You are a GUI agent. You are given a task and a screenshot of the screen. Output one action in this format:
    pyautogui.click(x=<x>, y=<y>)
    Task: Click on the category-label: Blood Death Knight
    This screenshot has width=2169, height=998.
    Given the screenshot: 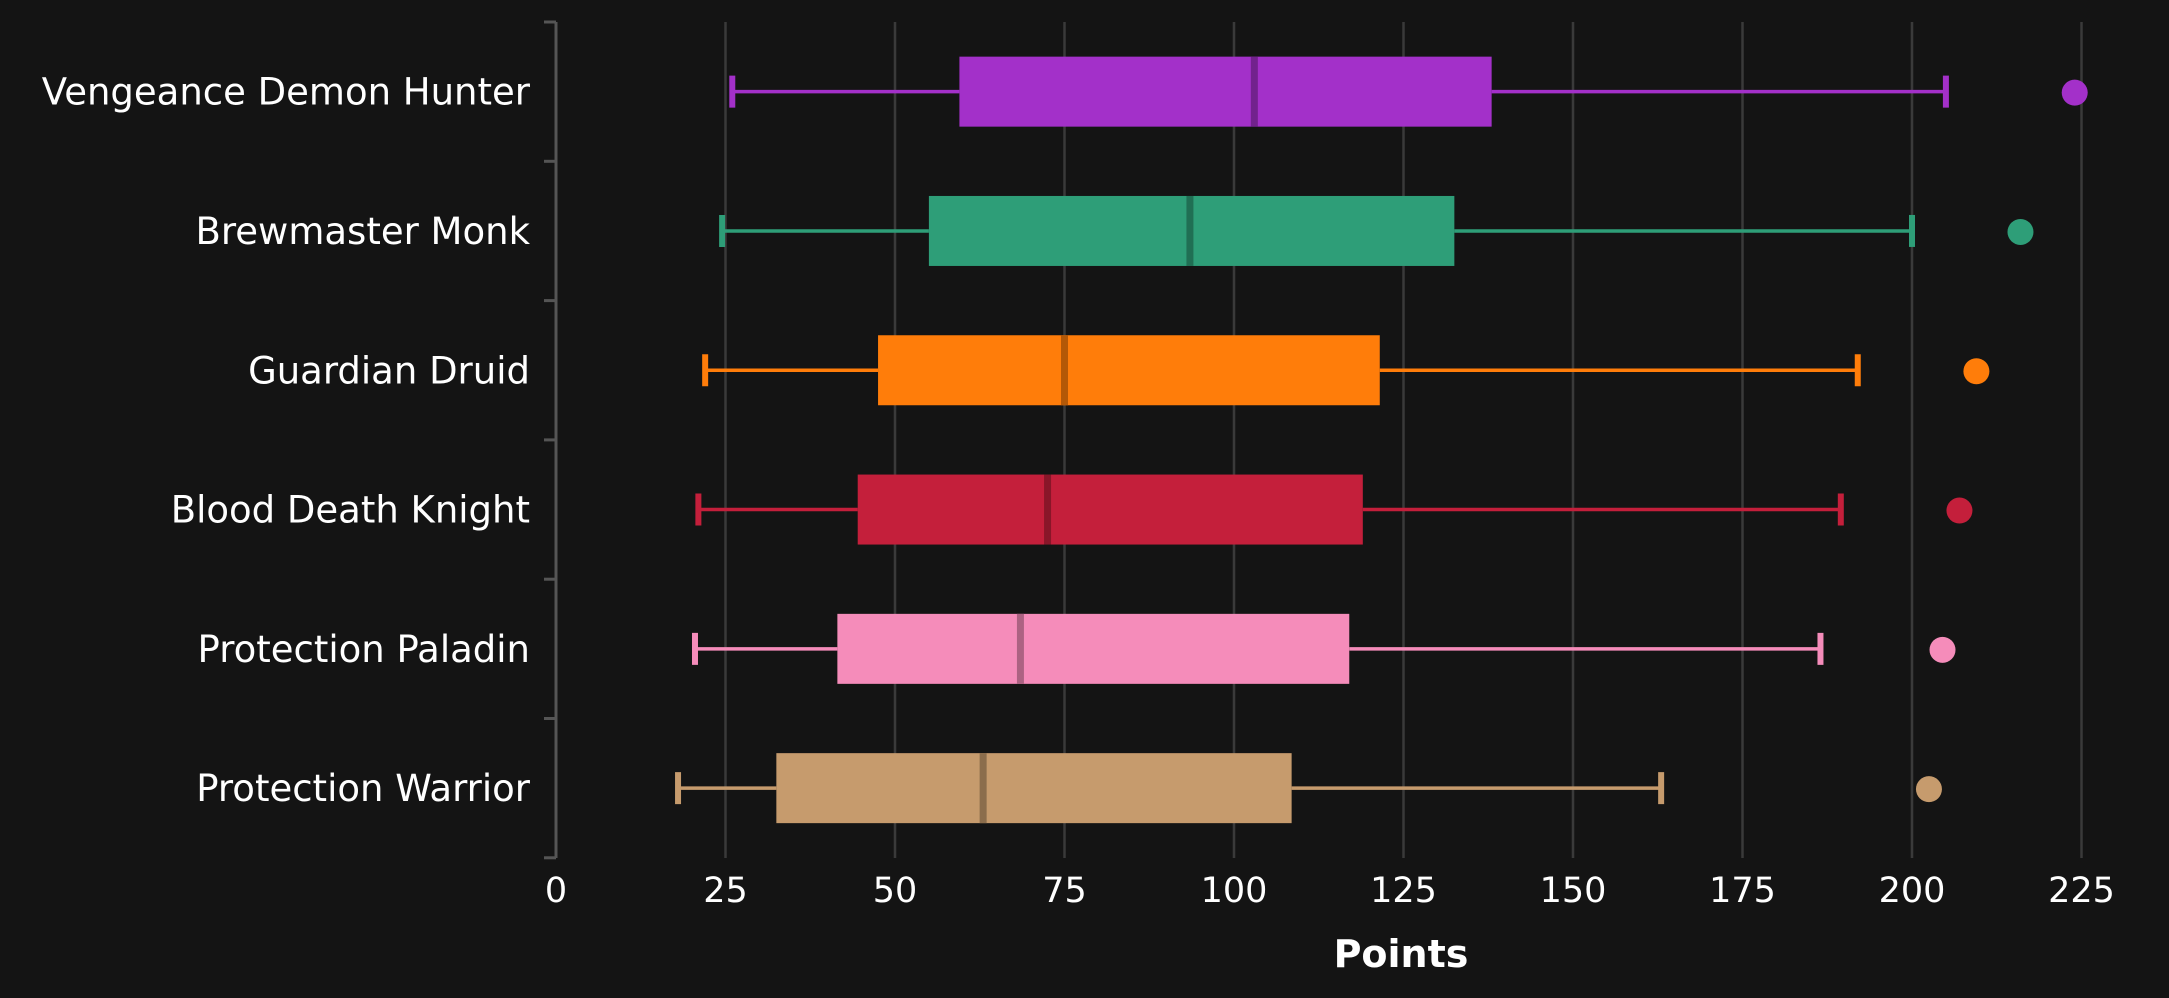 What is the action you would take?
    pyautogui.click(x=350, y=510)
    